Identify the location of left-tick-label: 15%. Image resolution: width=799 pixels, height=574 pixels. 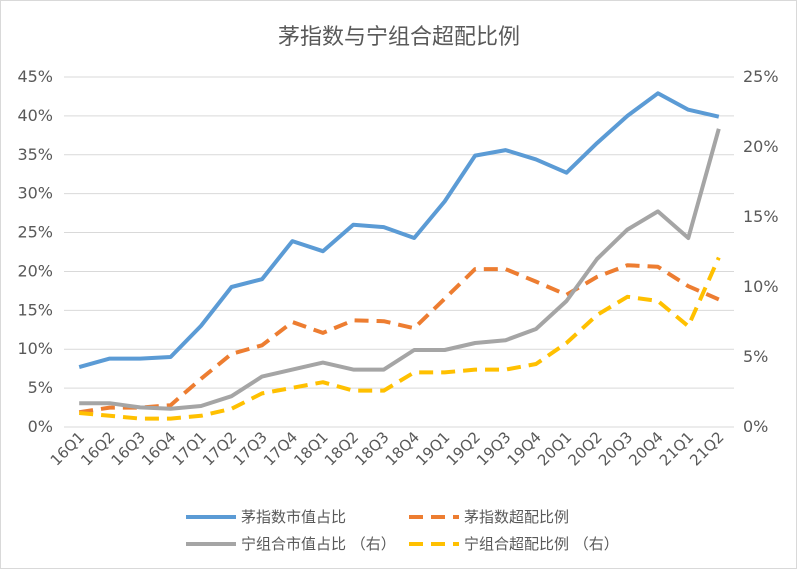
(35, 309).